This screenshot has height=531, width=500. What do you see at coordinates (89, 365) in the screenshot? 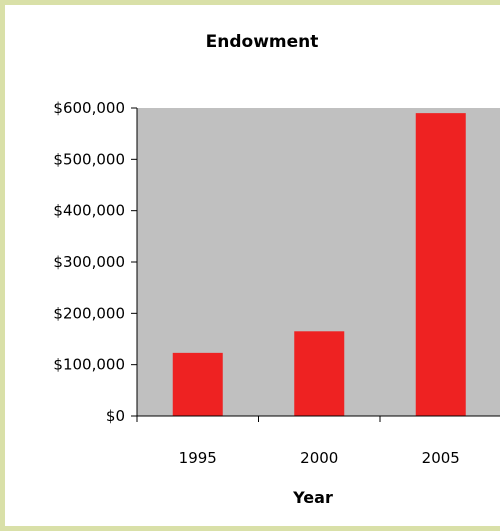
I see `y-tick-label: $100,000` at bounding box center [89, 365].